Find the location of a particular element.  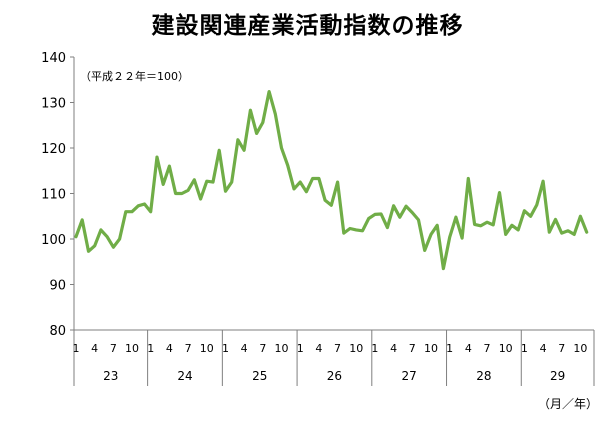

year-label: 28 is located at coordinates (483, 376).